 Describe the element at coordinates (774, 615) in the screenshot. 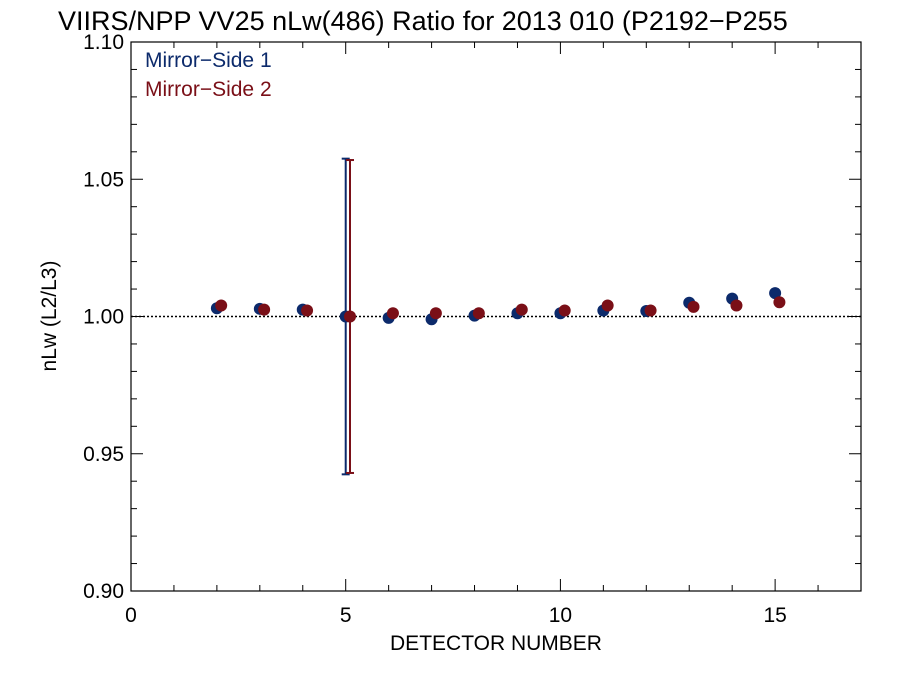

I see `x-tick-label: 15` at that location.